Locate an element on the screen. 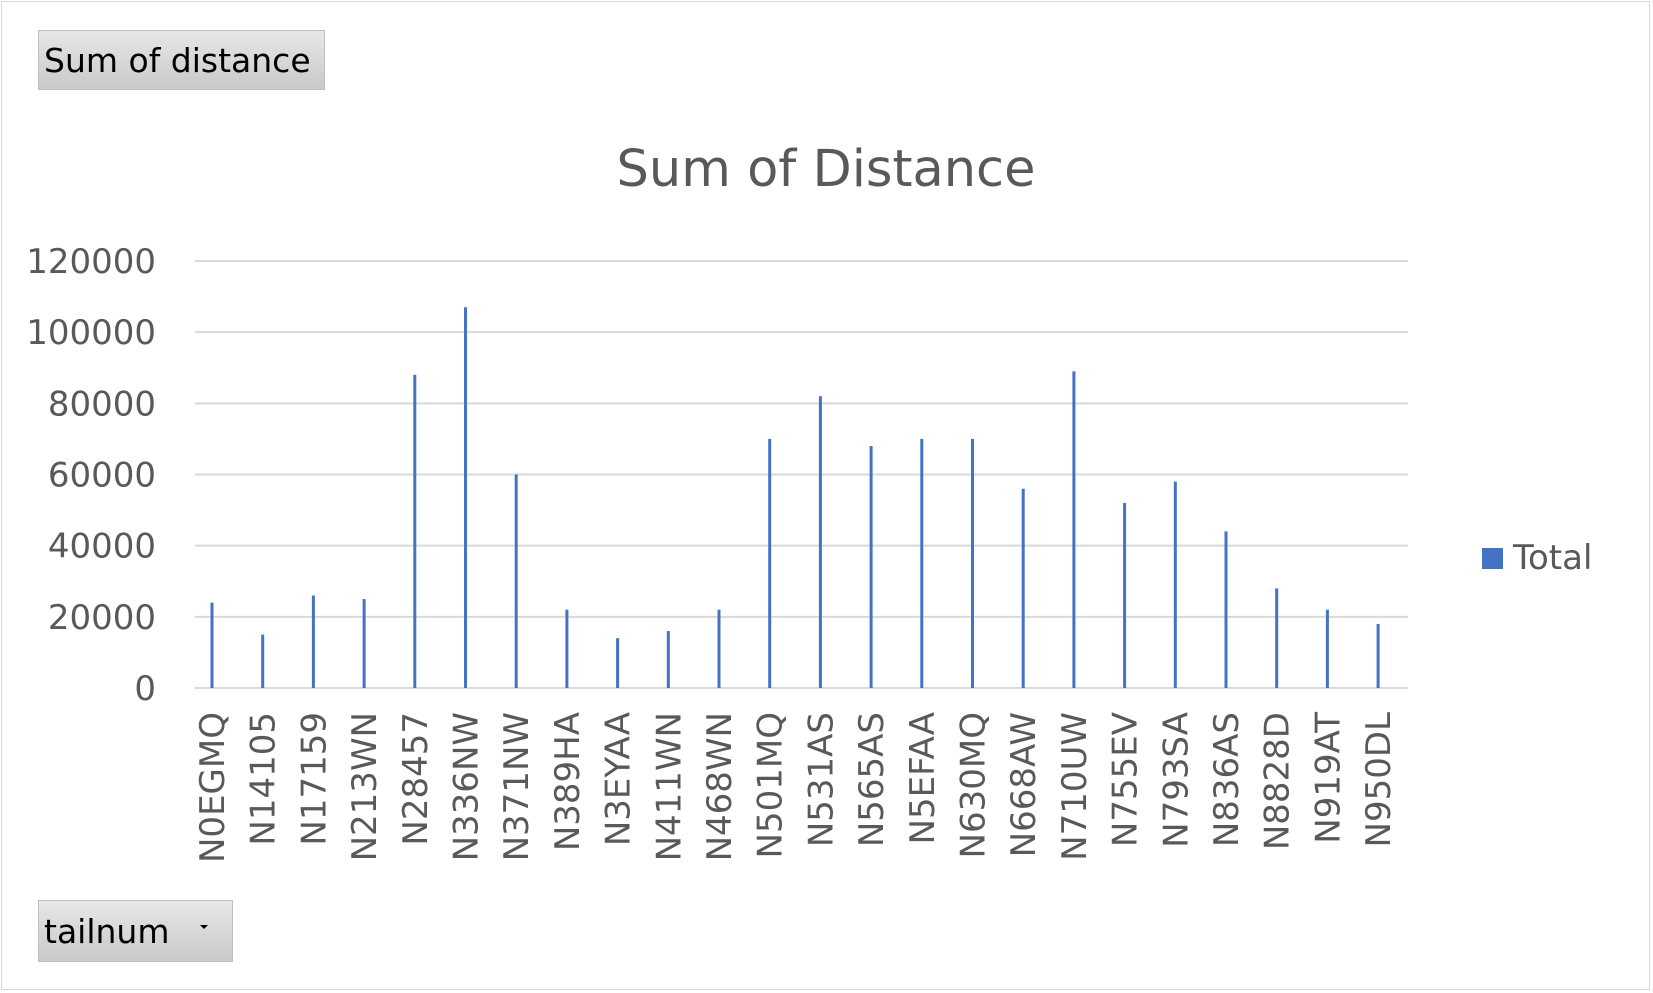 The height and width of the screenshot is (993, 1653). x-tick-label: N565AS is located at coordinates (872, 779).